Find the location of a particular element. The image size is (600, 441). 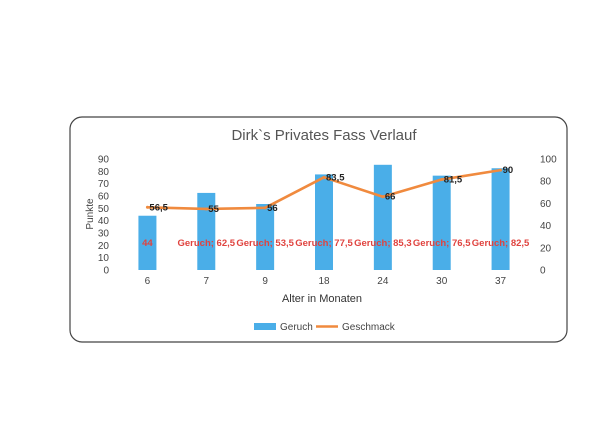

x-axis-ticks: 6 7 9 18 24 30 37 is located at coordinates (326, 281).